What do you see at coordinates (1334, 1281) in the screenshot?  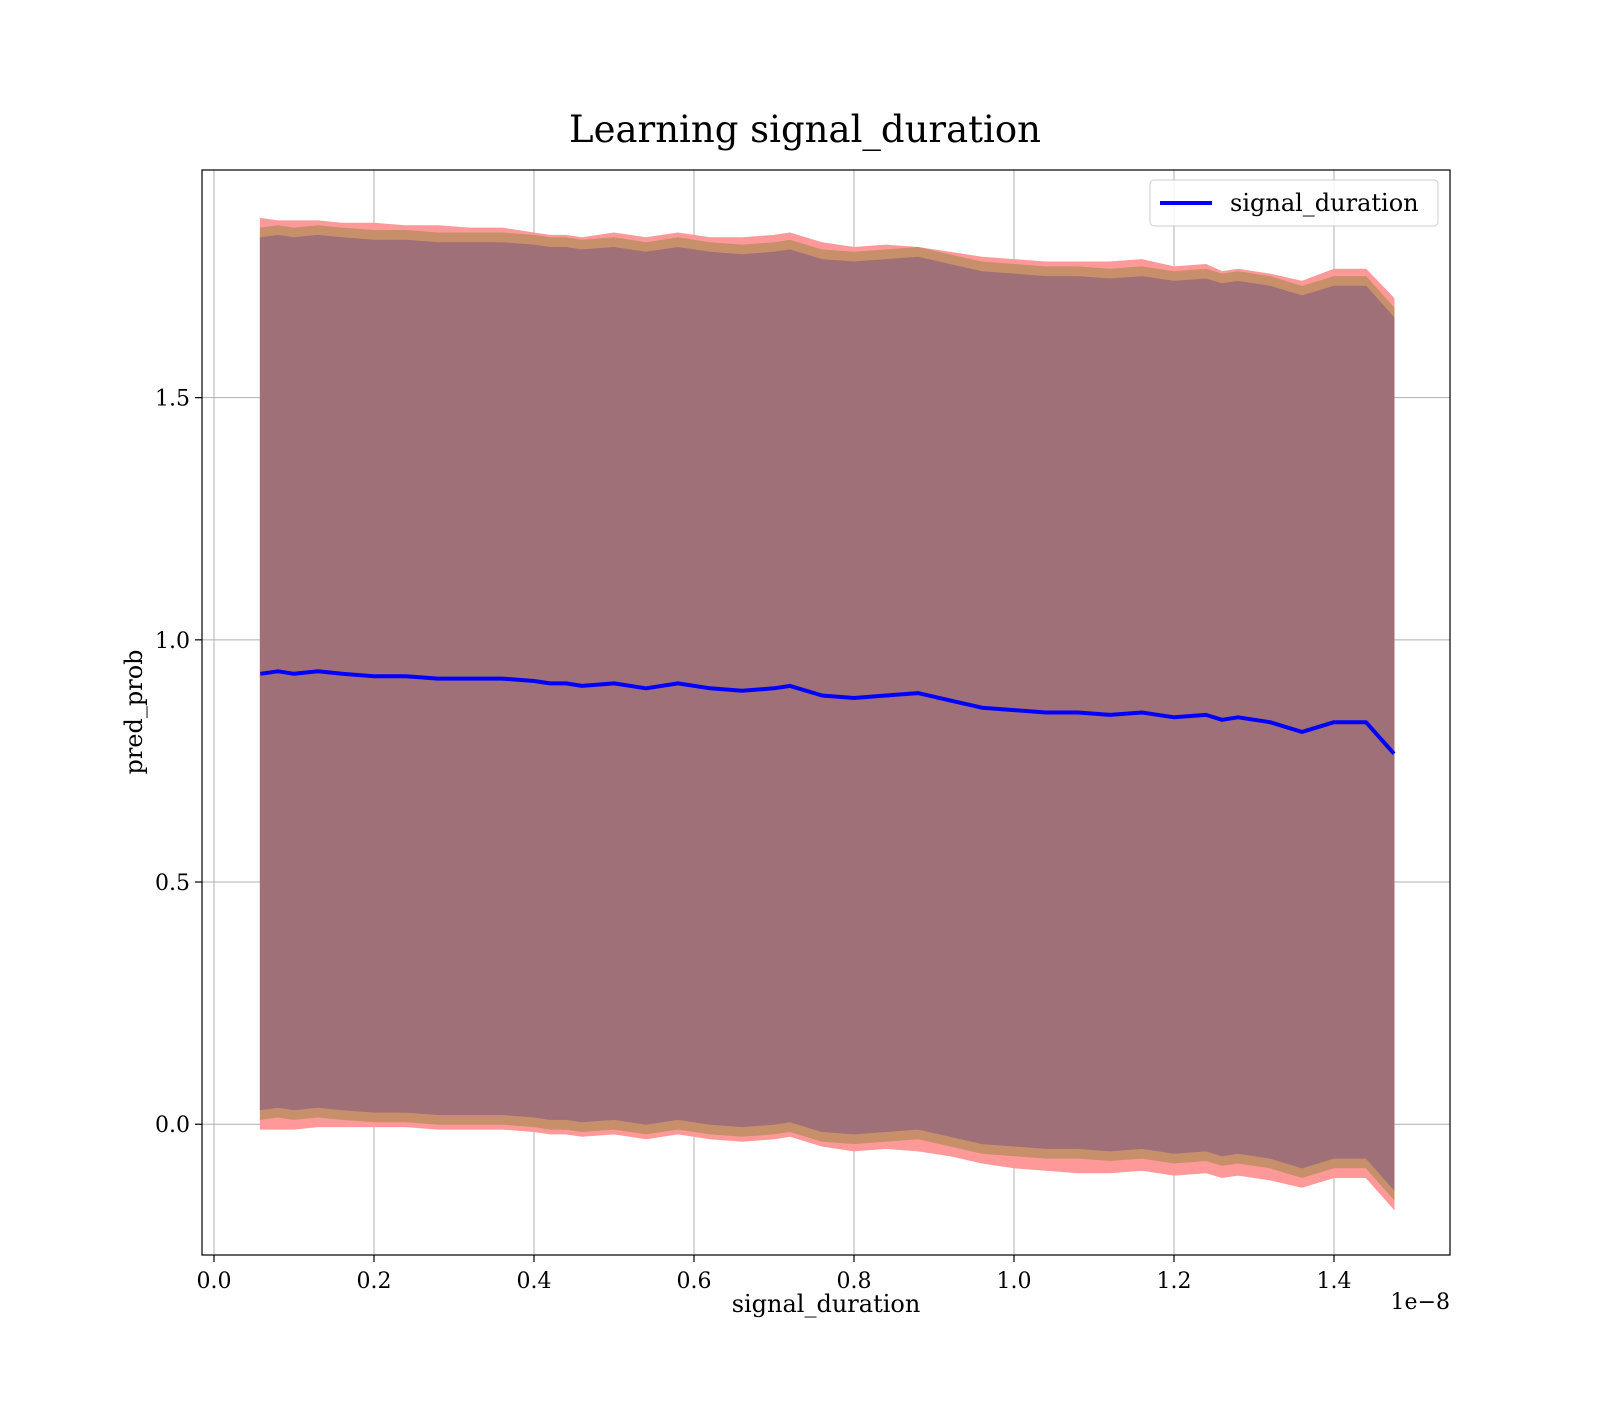 I see `x-tick-label: 1.4` at bounding box center [1334, 1281].